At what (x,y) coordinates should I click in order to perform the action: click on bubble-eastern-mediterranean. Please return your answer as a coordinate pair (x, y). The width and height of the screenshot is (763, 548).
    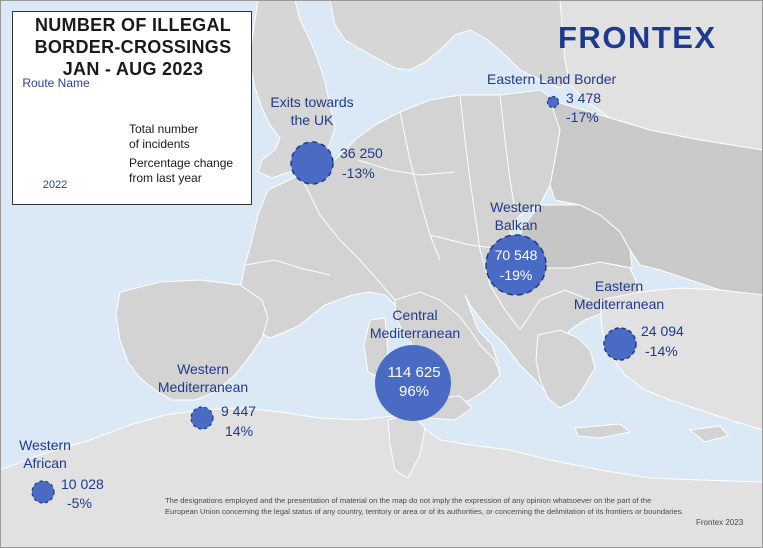
    Looking at the image, I should click on (620, 344).